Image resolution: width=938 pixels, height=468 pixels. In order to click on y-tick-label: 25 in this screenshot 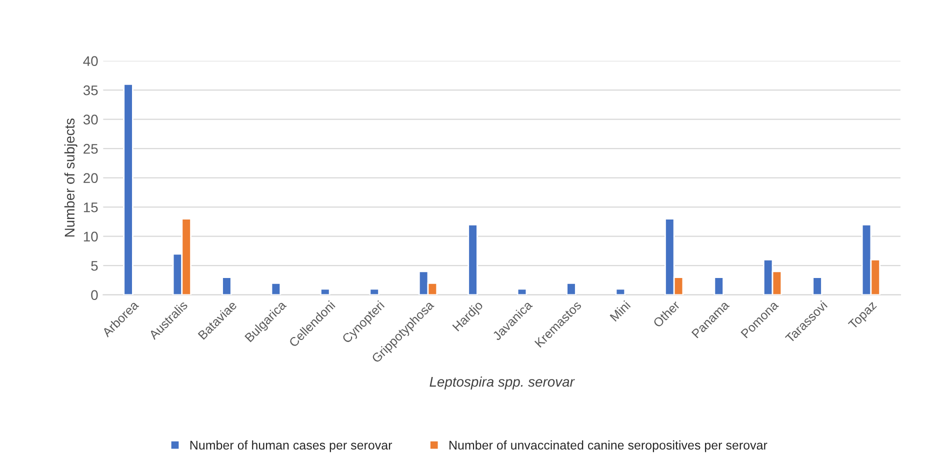, I will do `click(91, 149)`.